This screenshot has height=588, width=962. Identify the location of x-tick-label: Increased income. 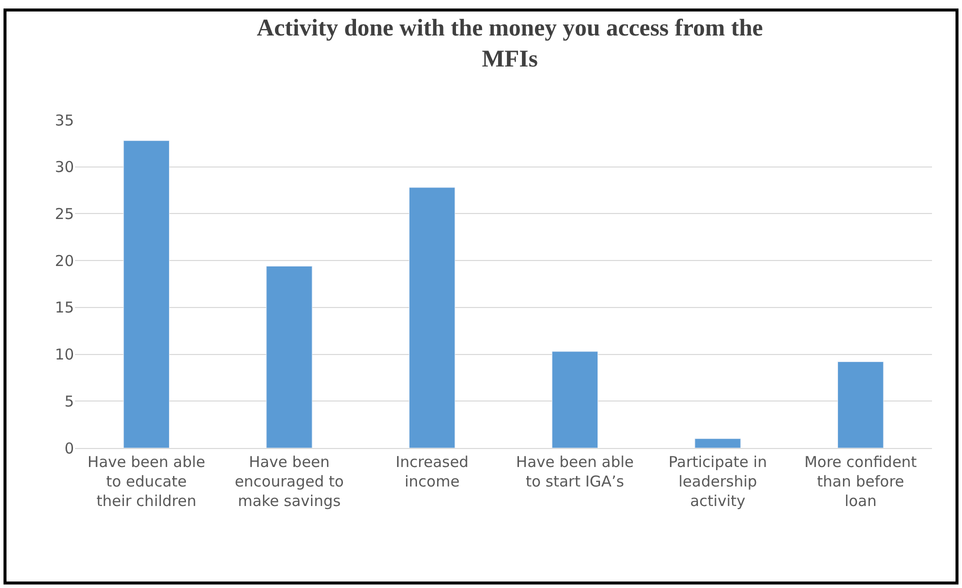
(432, 471).